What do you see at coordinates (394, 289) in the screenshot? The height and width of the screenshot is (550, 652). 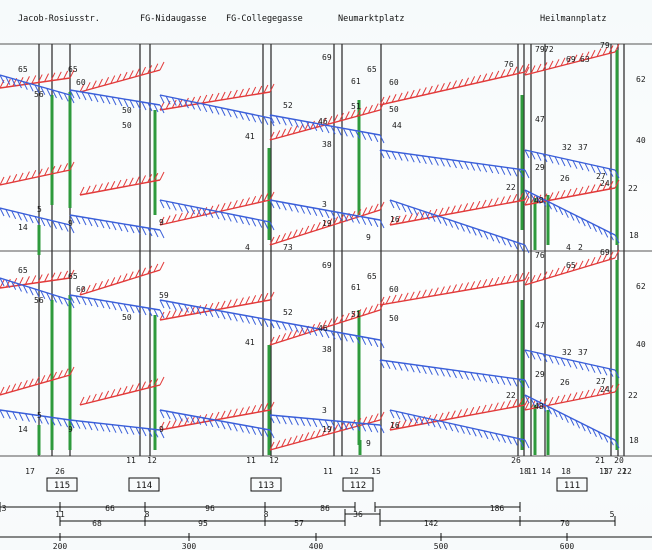 I see `speed-label: 60` at bounding box center [394, 289].